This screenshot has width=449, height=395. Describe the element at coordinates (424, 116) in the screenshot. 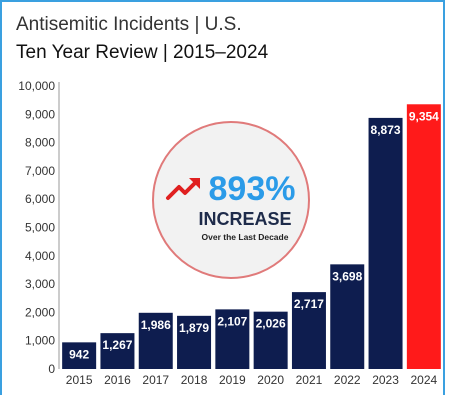

I see `bar-value-label: 9,354` at that location.